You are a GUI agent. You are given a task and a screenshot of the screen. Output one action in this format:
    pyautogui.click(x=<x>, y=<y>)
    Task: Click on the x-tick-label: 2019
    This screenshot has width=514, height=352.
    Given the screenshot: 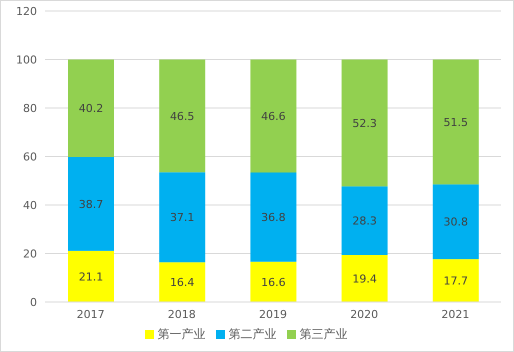 What is the action you would take?
    pyautogui.click(x=273, y=314)
    